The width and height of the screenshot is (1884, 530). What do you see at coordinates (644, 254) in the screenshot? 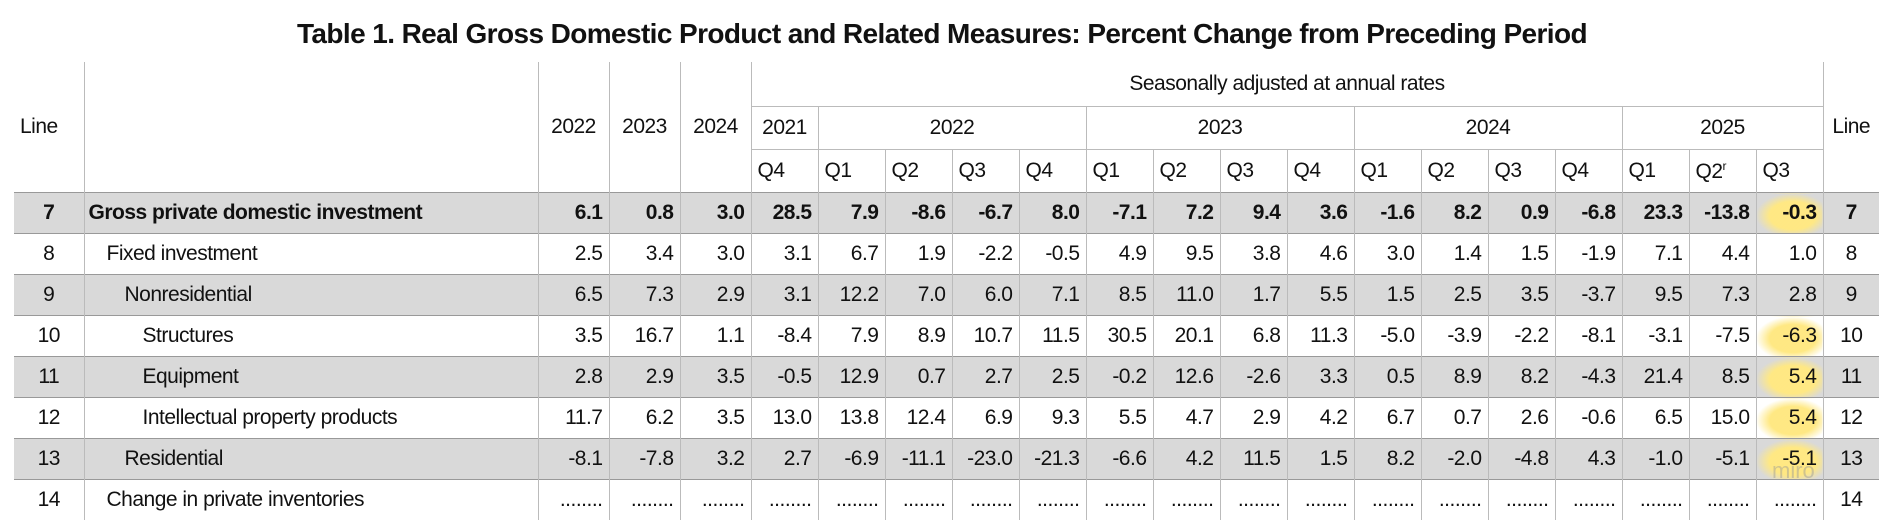
I see `cell-value: 3.4` at bounding box center [644, 254].